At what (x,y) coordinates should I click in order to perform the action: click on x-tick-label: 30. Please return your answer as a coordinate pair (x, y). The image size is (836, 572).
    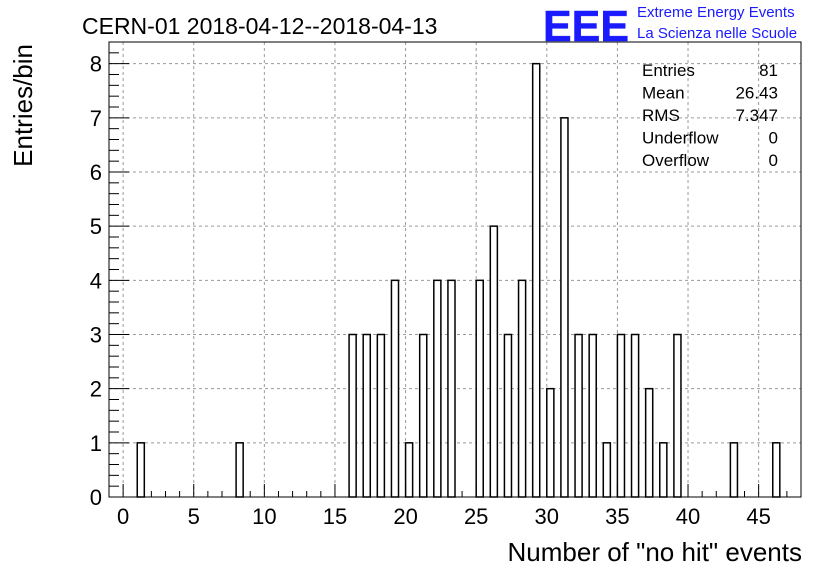
    Looking at the image, I should click on (547, 516).